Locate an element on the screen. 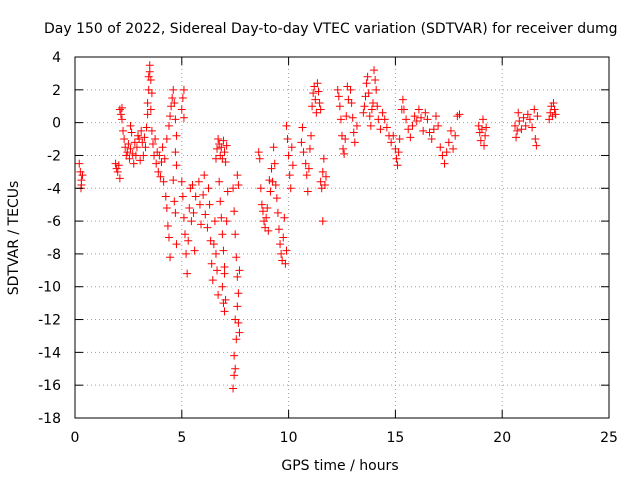  y-tick-label: 0 is located at coordinates (56, 124).